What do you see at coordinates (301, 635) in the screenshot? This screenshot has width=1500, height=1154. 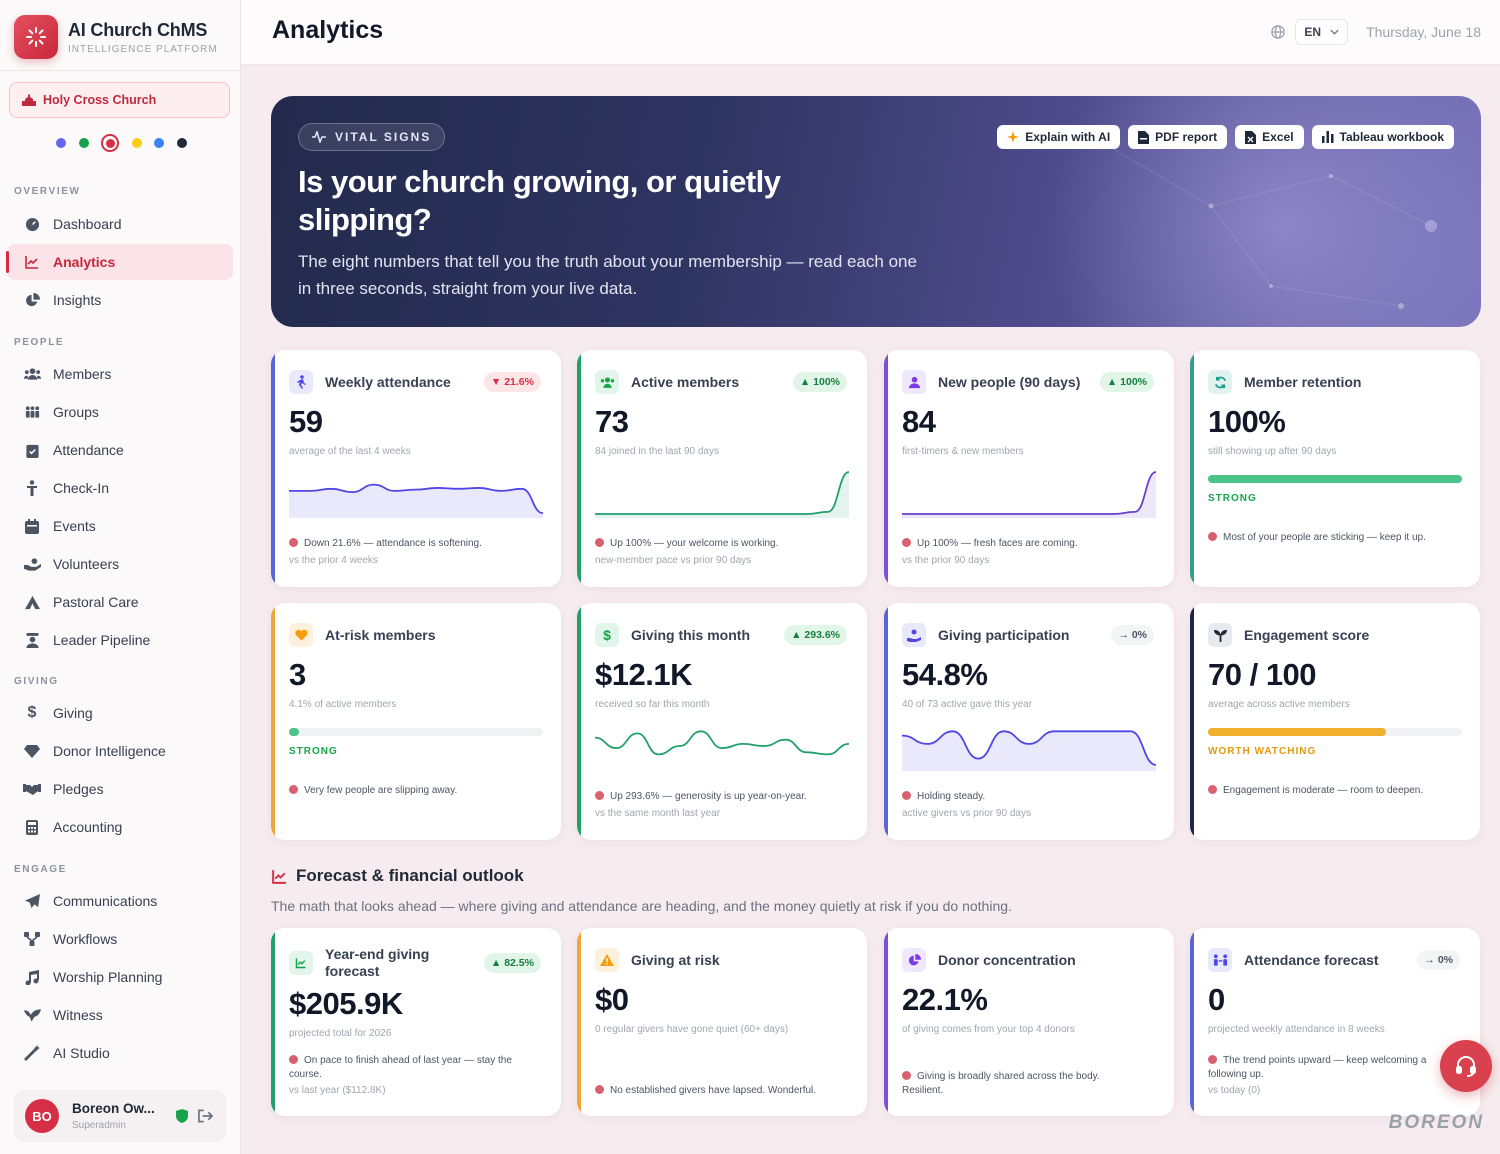 I see `heart-pulse-icon` at bounding box center [301, 635].